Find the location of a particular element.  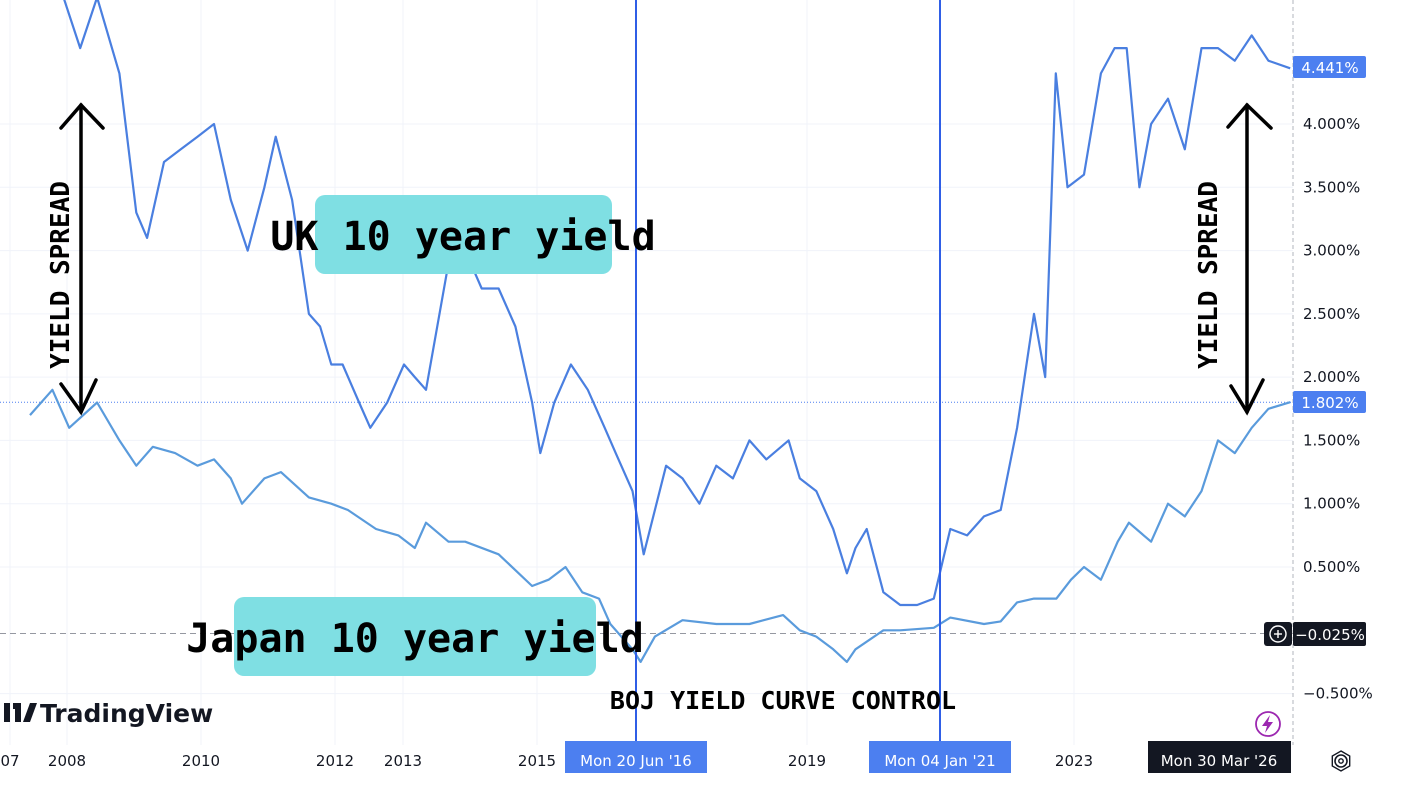

x-tick-label: 2019 is located at coordinates (807, 761).